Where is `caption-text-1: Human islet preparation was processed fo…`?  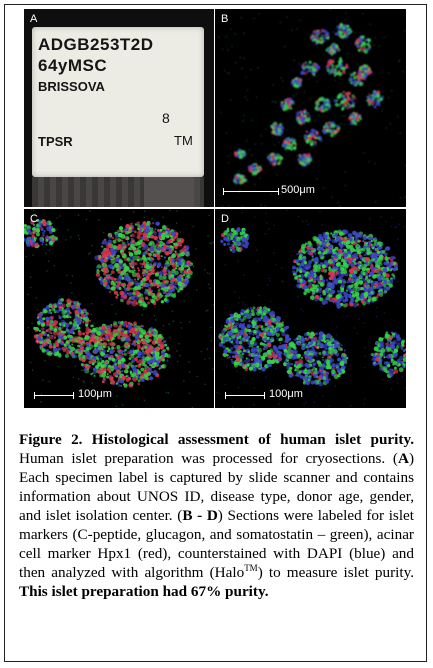
caption-text-1: Human islet preparation was processed fo… is located at coordinates (208, 458).